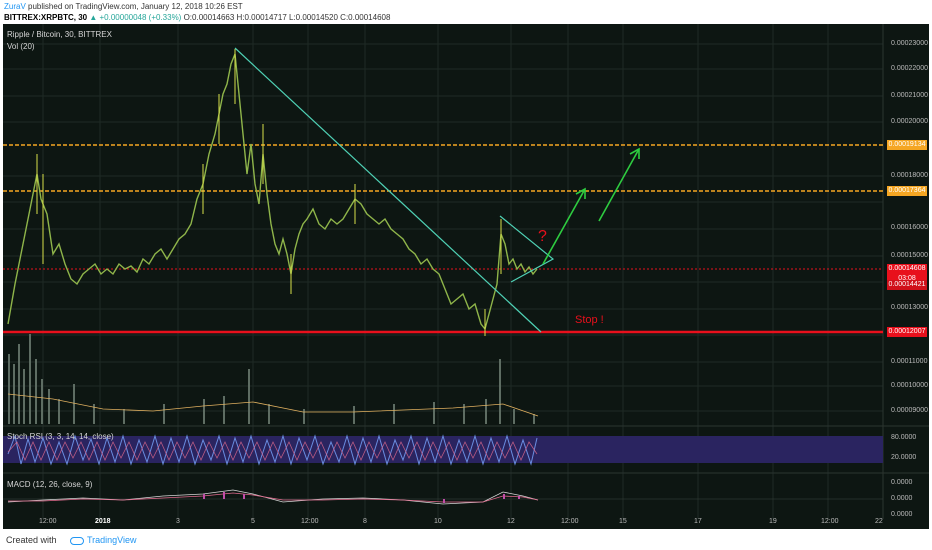 This screenshot has height=550, width=932. Describe the element at coordinates (361, 497) in the screenshot. I see `macd-histogram` at that location.